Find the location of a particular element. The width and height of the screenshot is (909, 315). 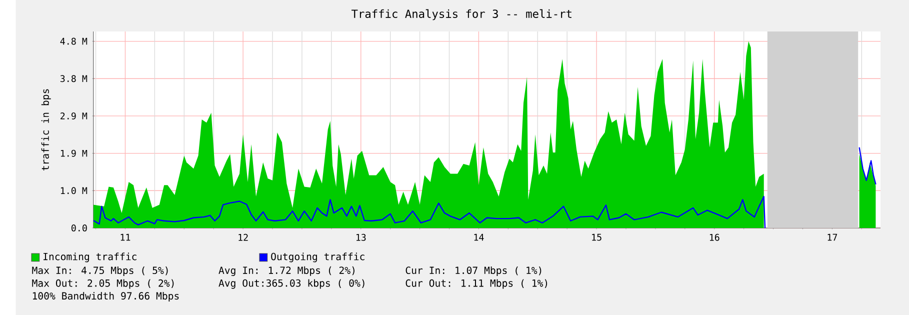

y-tick-label: 3.8 M is located at coordinates (74, 78).